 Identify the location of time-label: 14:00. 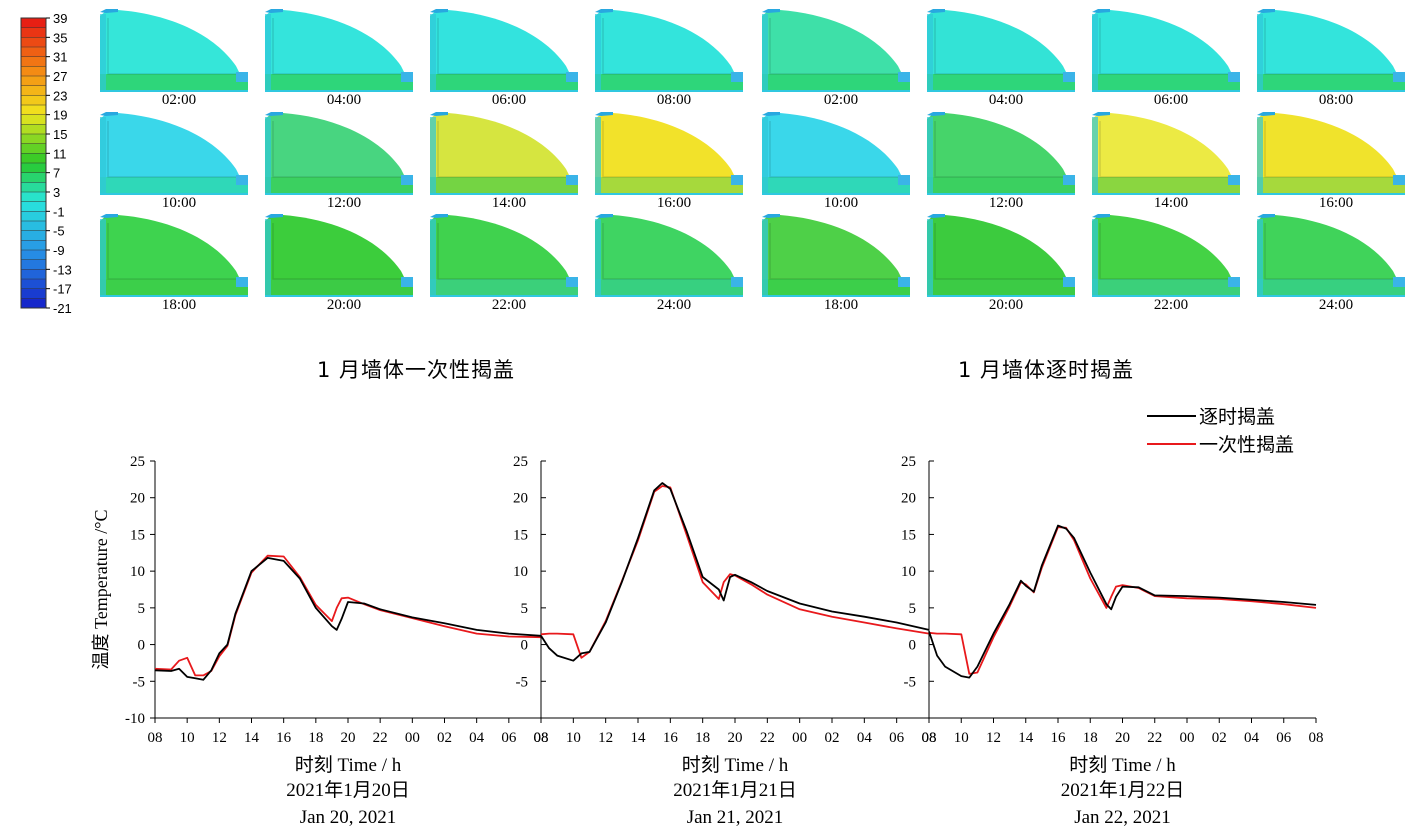
(509, 203).